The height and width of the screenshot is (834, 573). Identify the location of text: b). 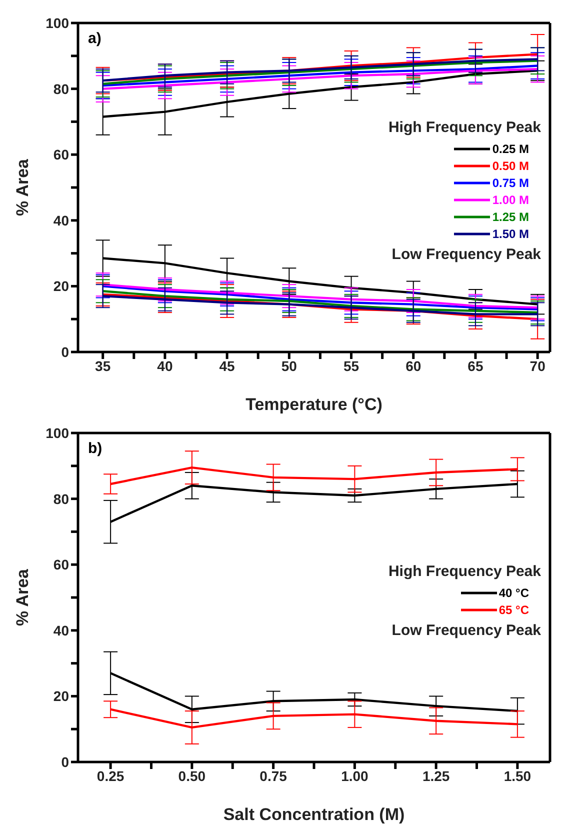
(95, 448).